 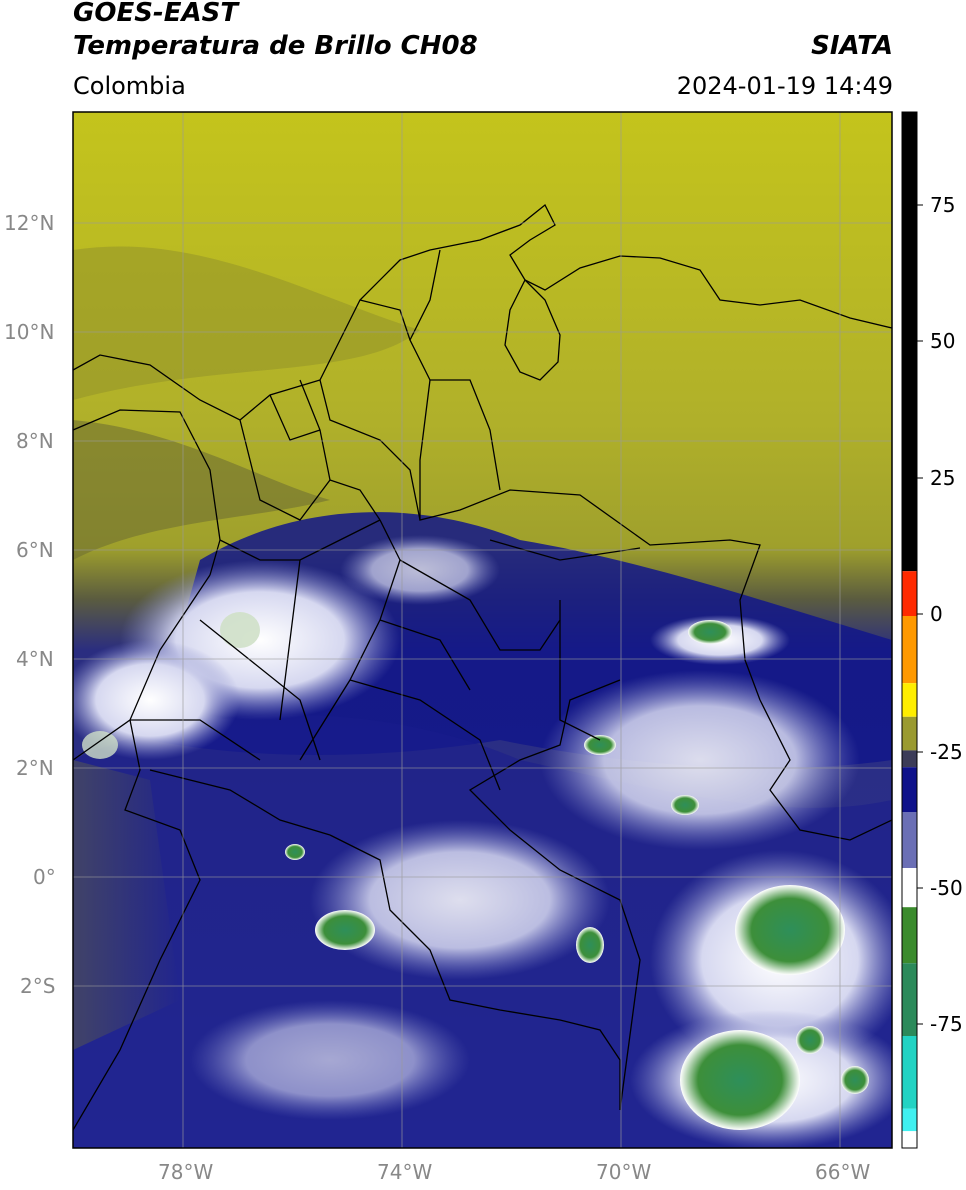 I want to click on lon-tick-70w: 70°W, so click(x=624, y=1172).